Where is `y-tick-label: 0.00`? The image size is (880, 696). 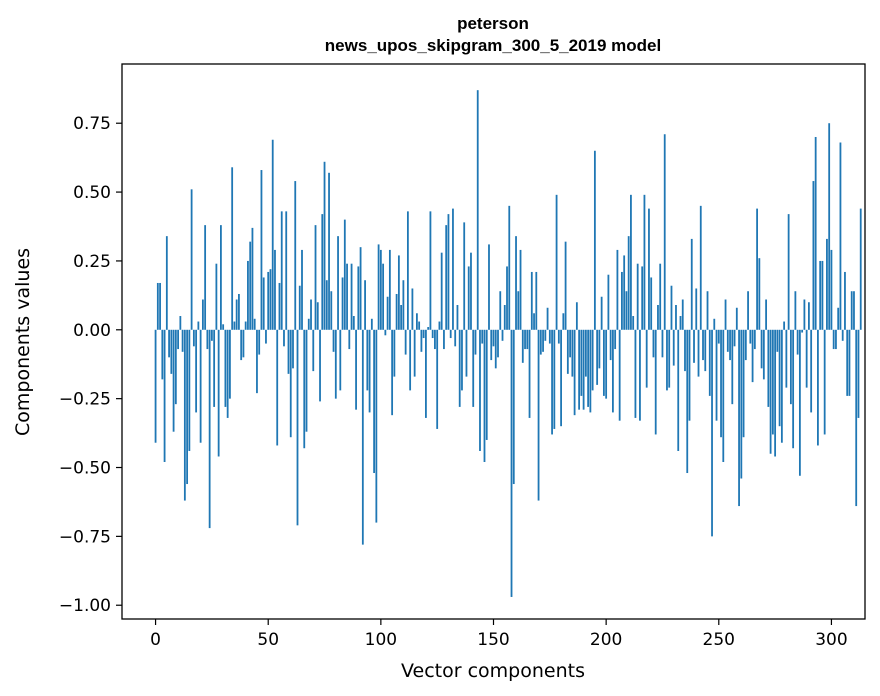 y-tick-label: 0.00 is located at coordinates (92, 331).